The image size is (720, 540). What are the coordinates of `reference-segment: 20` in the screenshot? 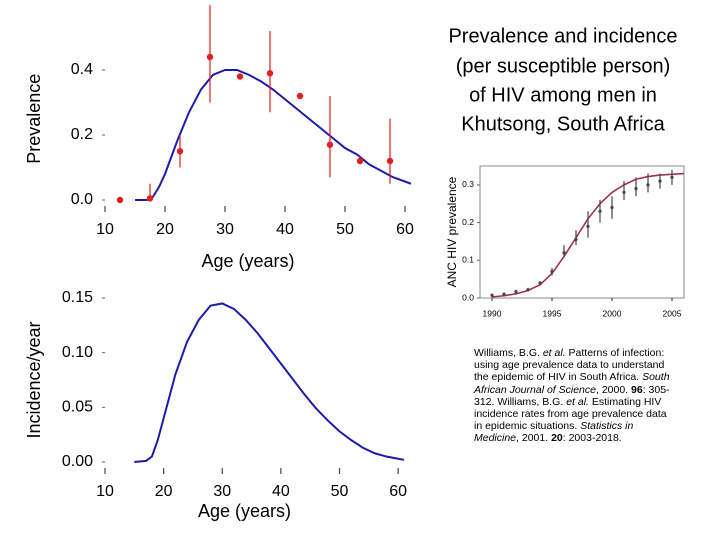 It's located at (557, 438).